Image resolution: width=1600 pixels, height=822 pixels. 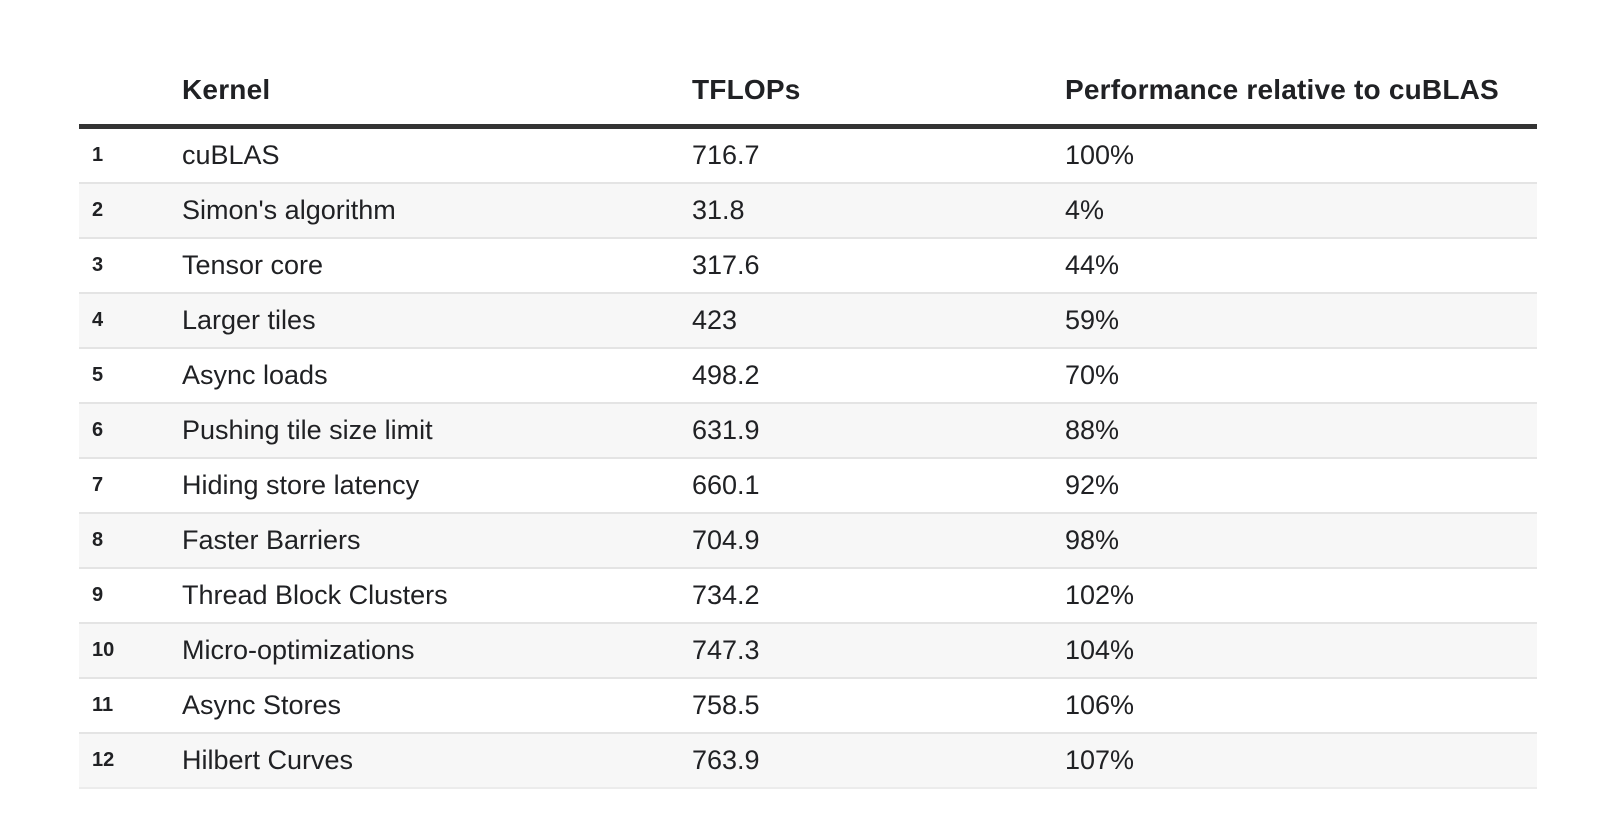 What do you see at coordinates (1301, 595) in the screenshot?
I see `performance-cell: 102%` at bounding box center [1301, 595].